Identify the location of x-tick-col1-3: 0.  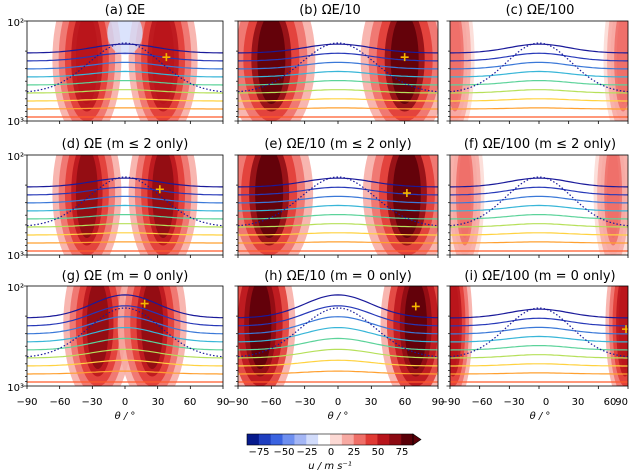
(125, 402).